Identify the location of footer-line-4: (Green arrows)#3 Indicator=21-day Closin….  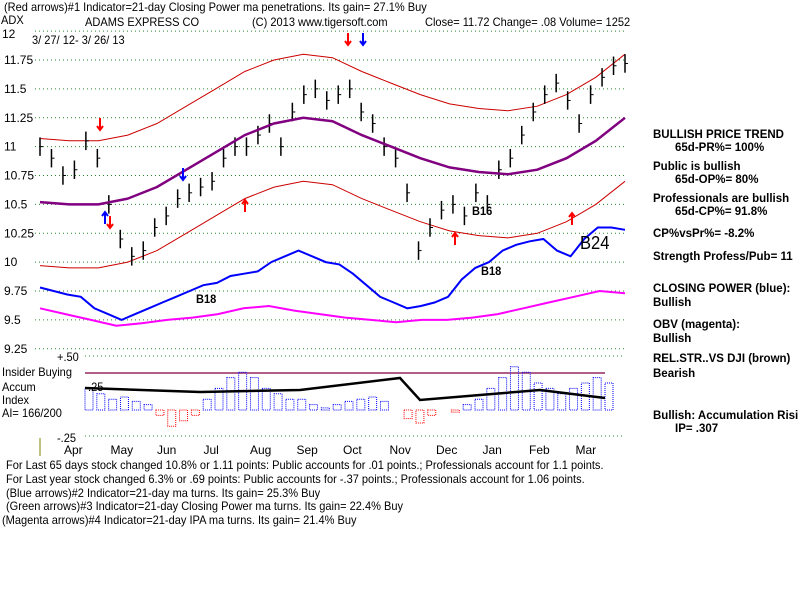
(205, 506).